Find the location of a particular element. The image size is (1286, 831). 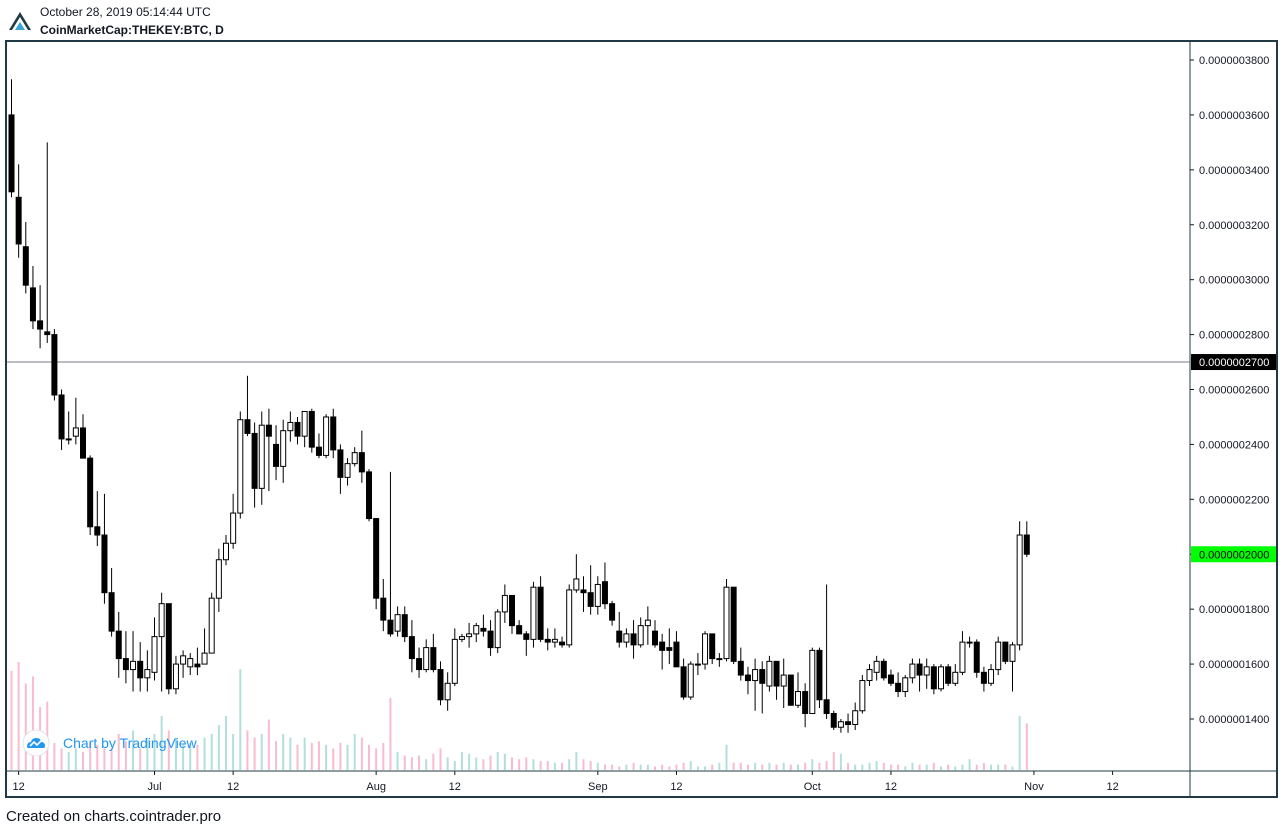

price-tick-label: 0.0000003600 is located at coordinates (1234, 116).